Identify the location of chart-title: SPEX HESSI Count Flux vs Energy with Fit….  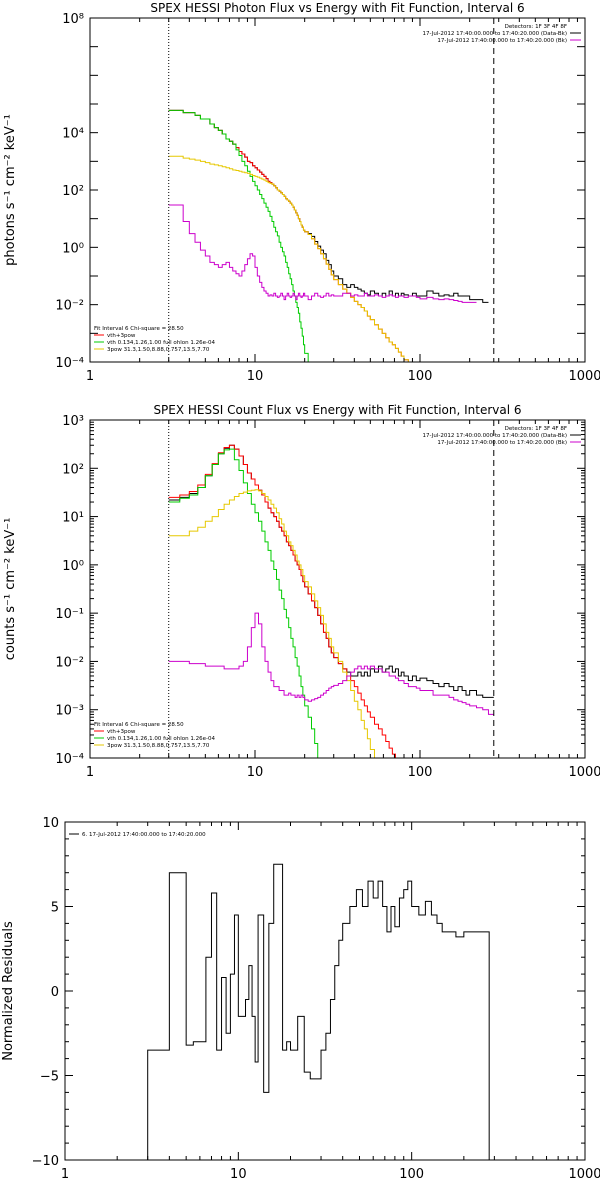
(337, 410).